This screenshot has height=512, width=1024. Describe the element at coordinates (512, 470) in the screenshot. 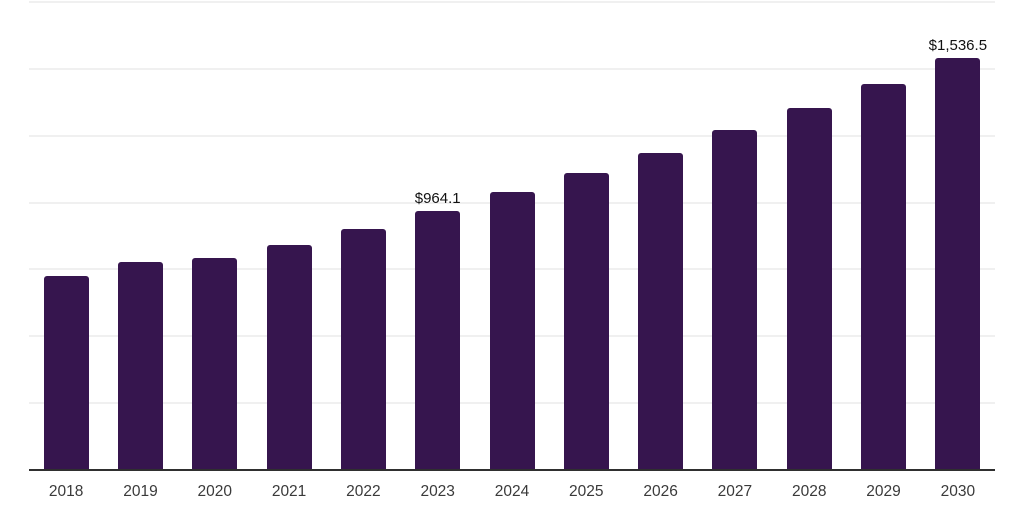

I see `x-axis-line` at that location.